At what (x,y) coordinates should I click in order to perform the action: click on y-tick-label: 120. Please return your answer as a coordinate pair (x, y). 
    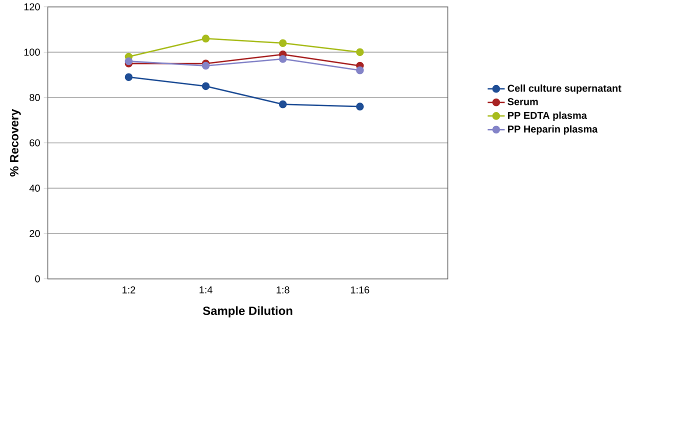
    Looking at the image, I should click on (32, 6).